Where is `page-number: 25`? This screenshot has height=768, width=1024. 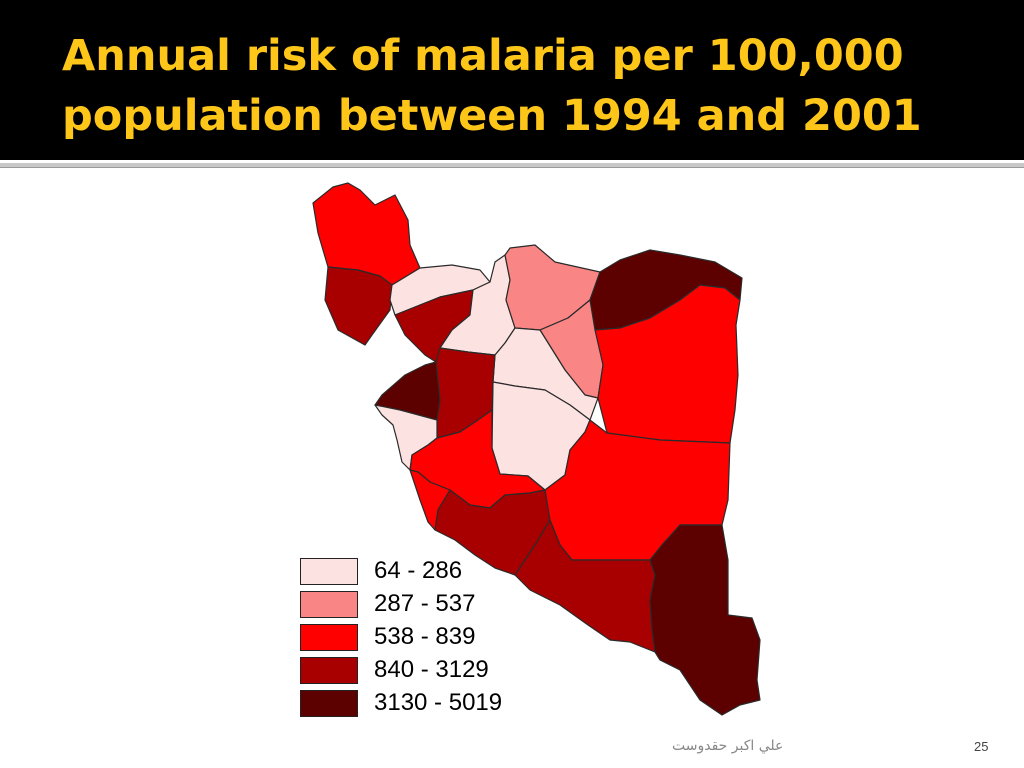
page-number: 25 is located at coordinates (981, 746).